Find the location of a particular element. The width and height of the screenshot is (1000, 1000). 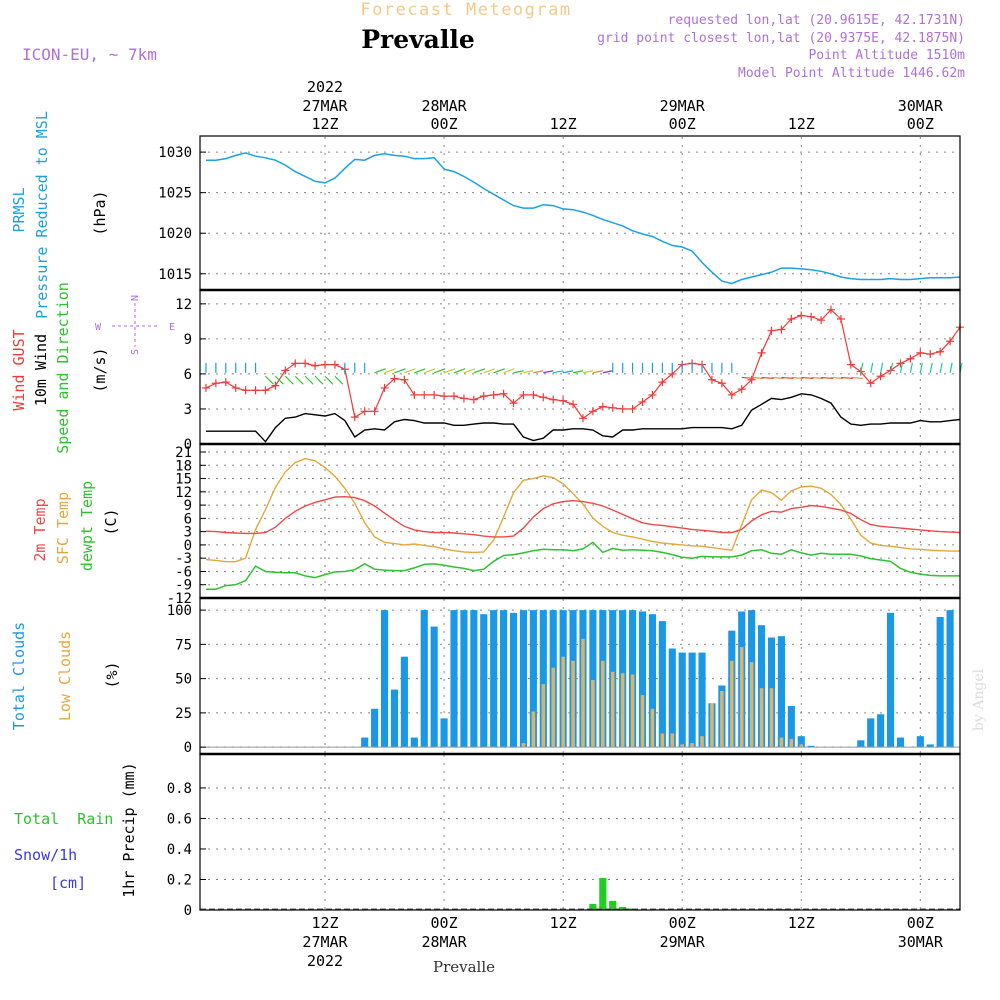

time-label-bottom: 28MAR is located at coordinates (444, 942).